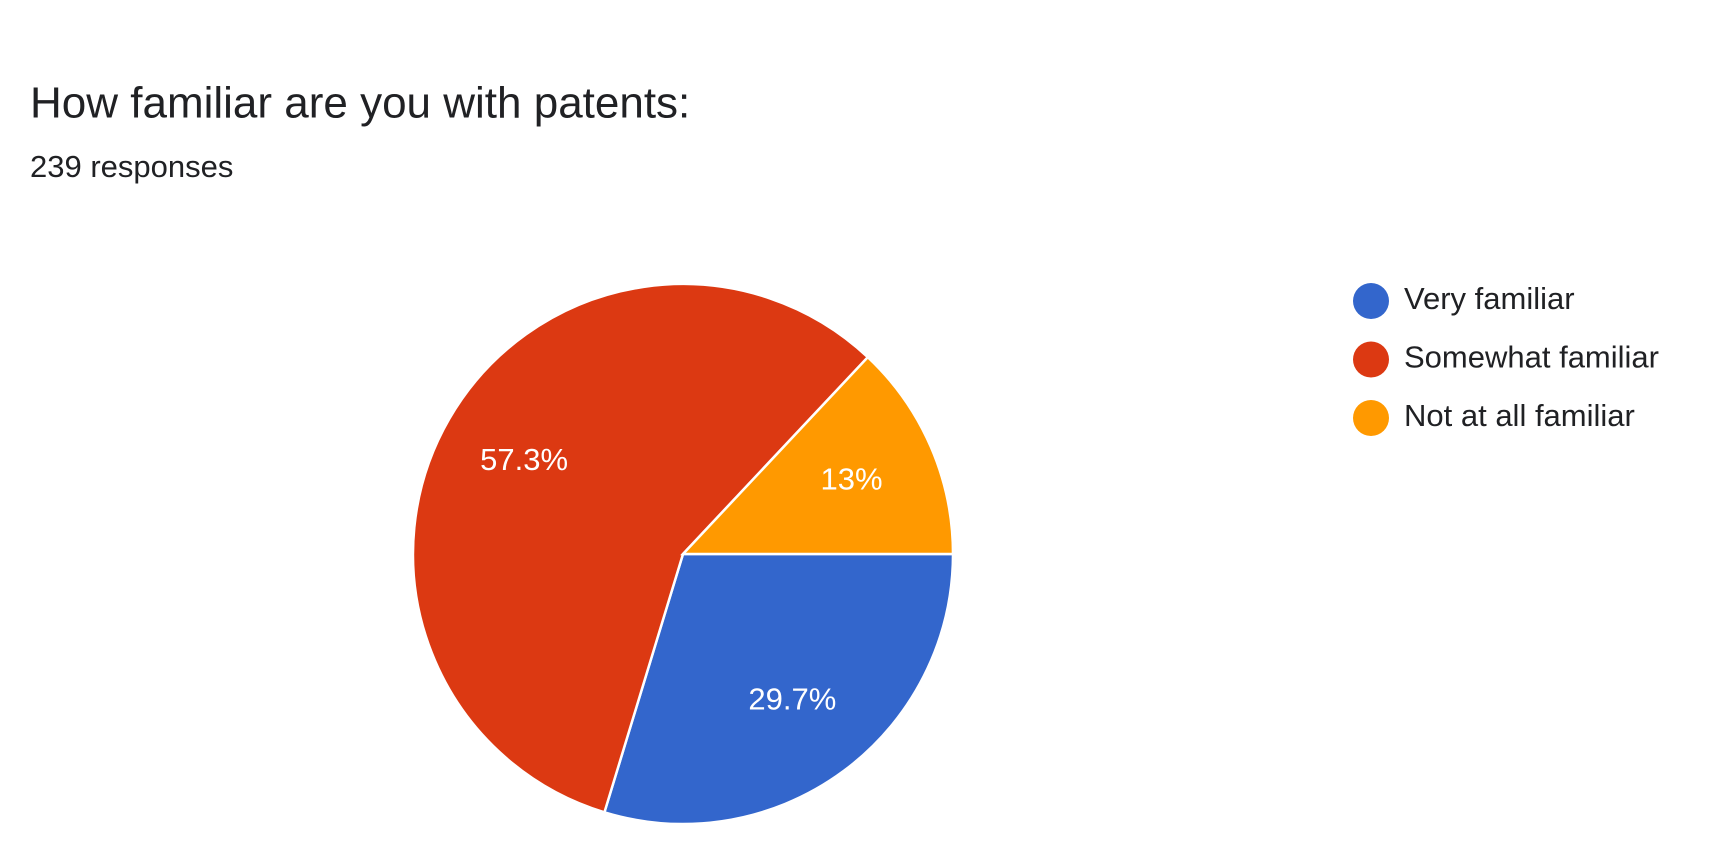  What do you see at coordinates (524, 459) in the screenshot?
I see `slice-label: 57.3%` at bounding box center [524, 459].